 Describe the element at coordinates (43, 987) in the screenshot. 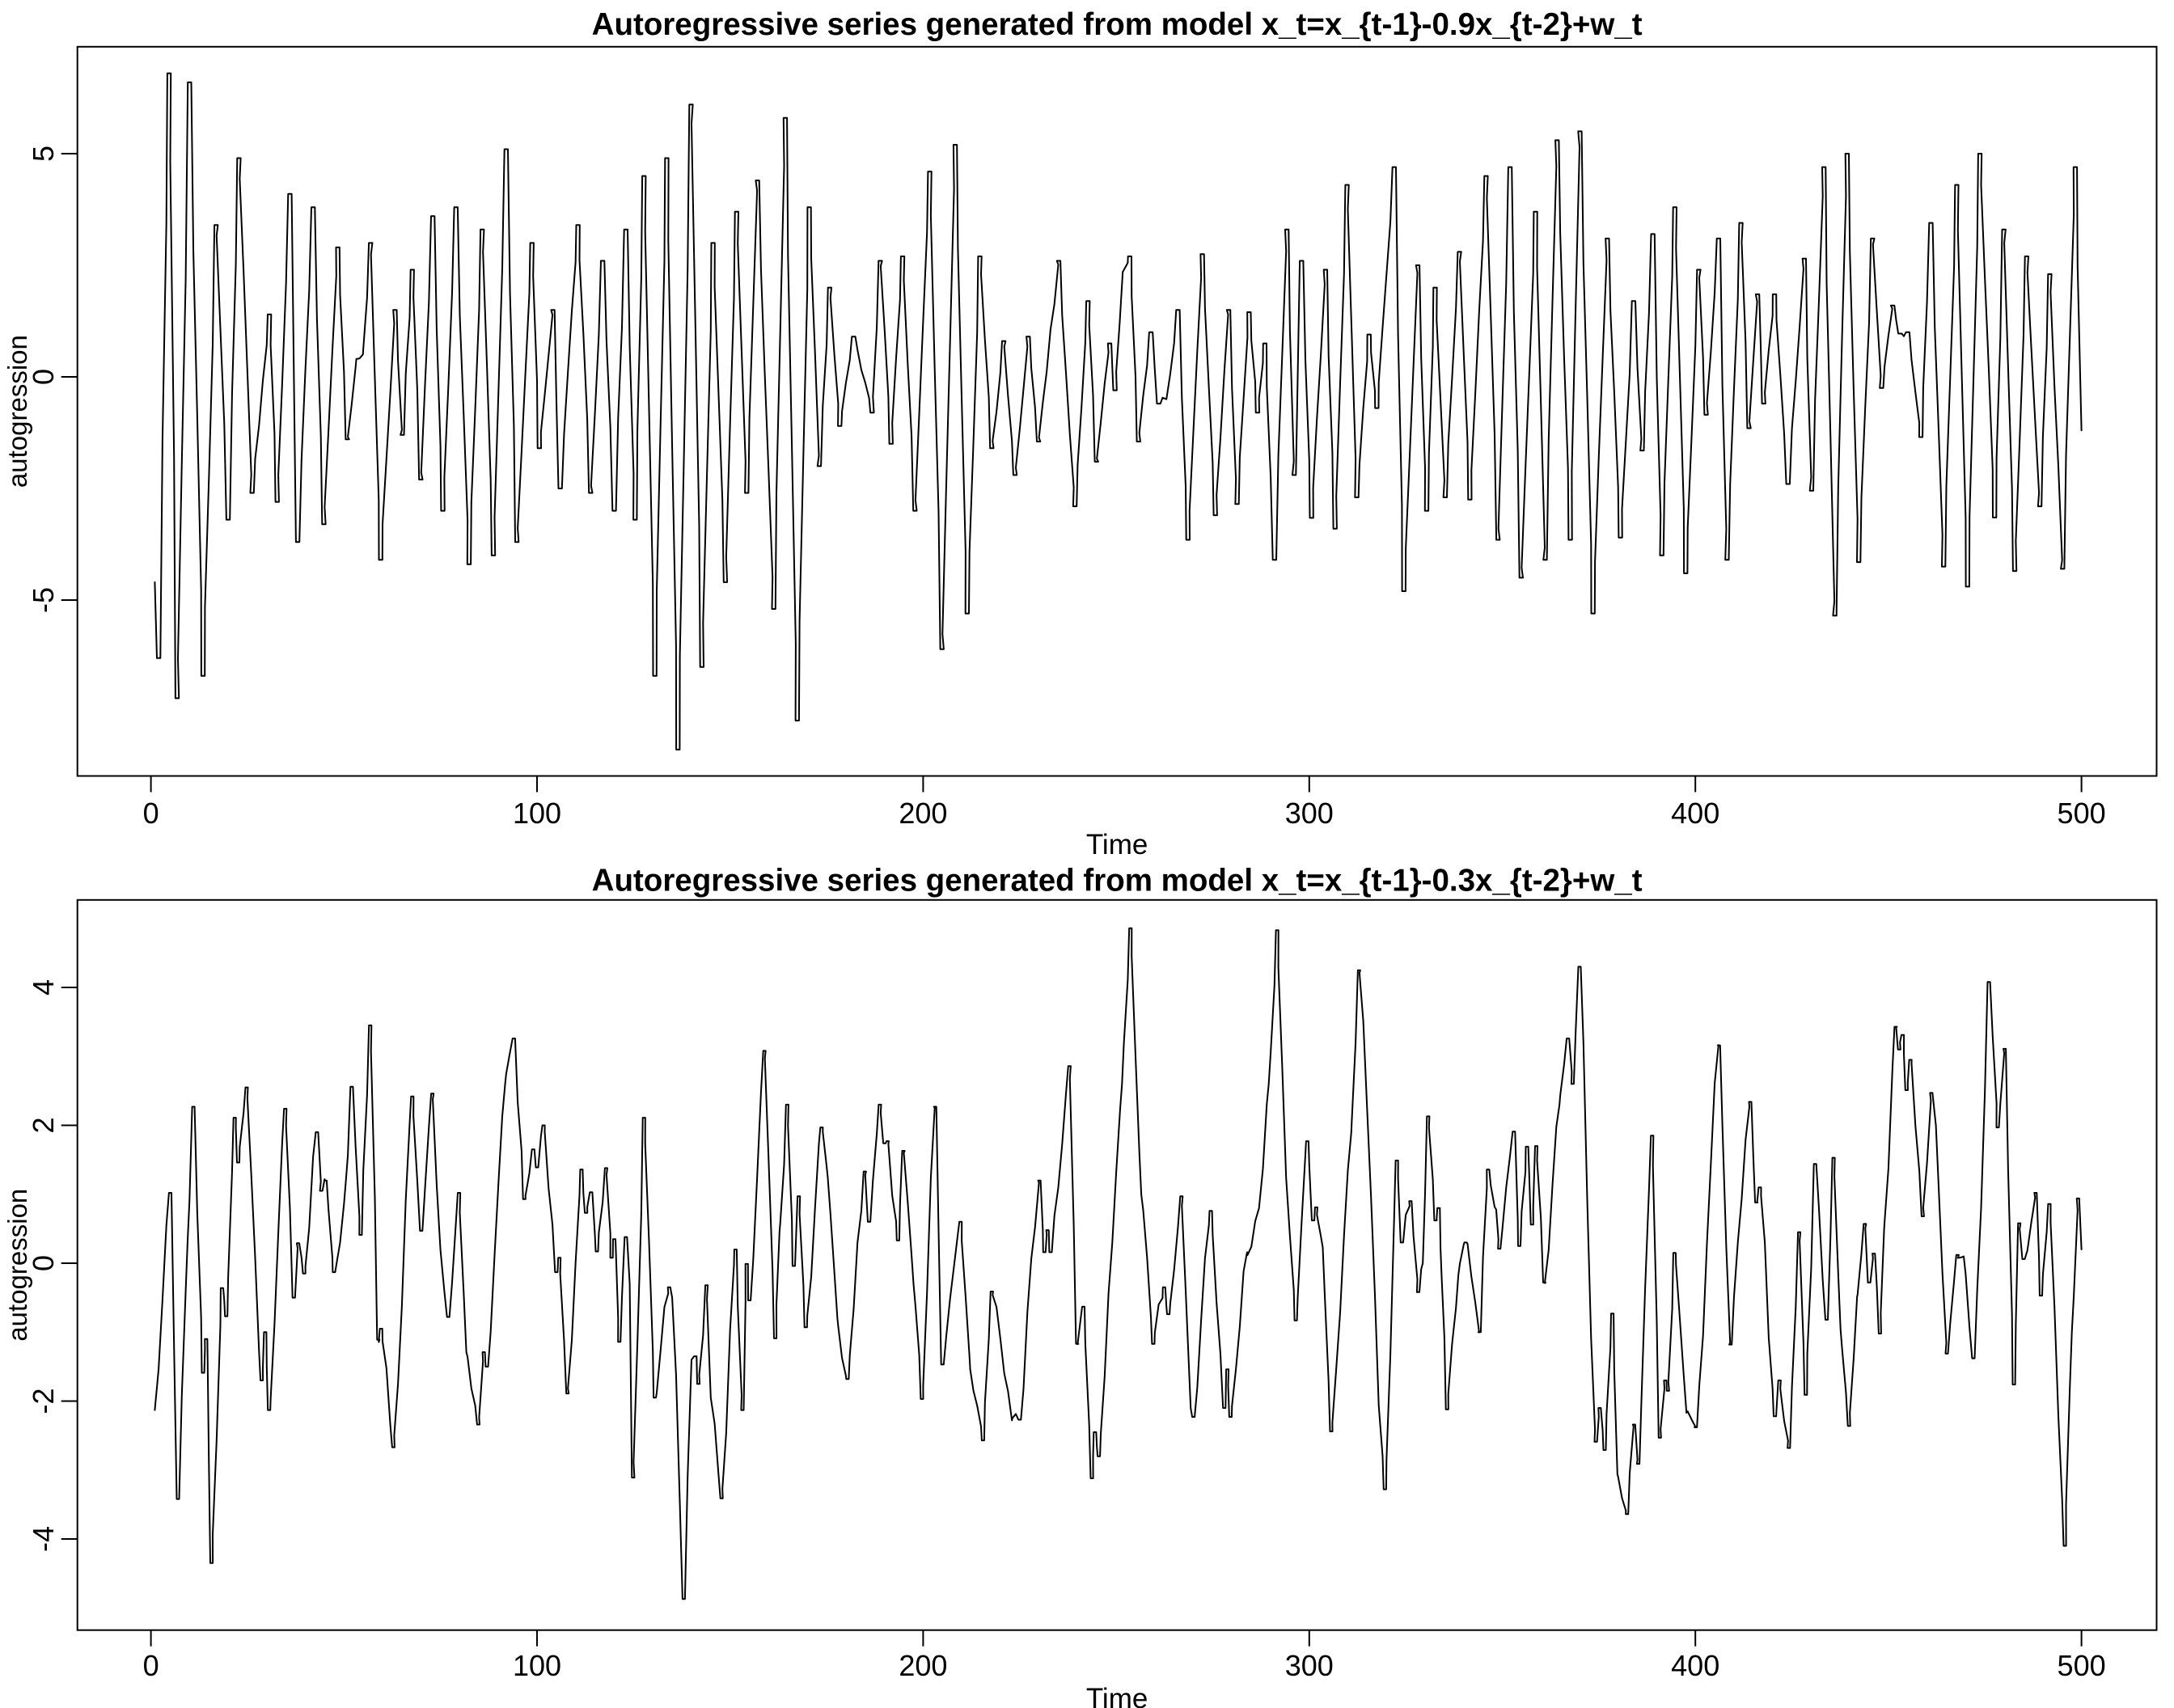

I see `svg-text: 4` at that location.